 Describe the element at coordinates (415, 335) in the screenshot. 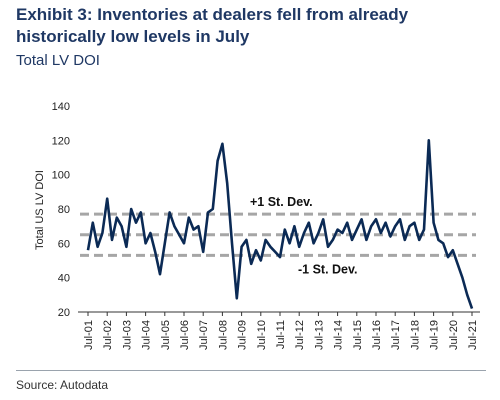

I see `x-tick-label: Jul-18` at that location.